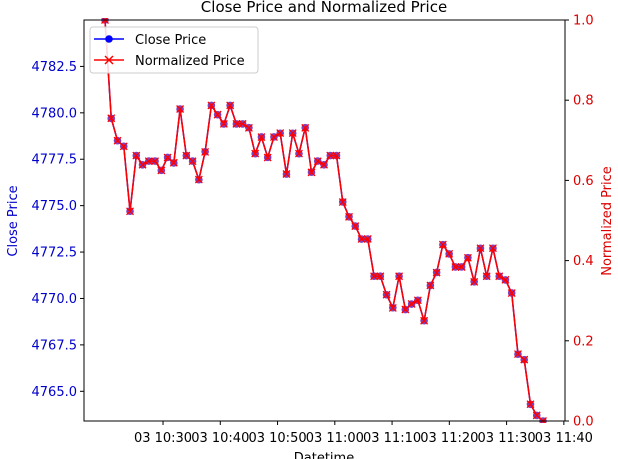 The image size is (618, 459). Describe the element at coordinates (170, 40) in the screenshot. I see `legend-close-label: Close Price` at that location.